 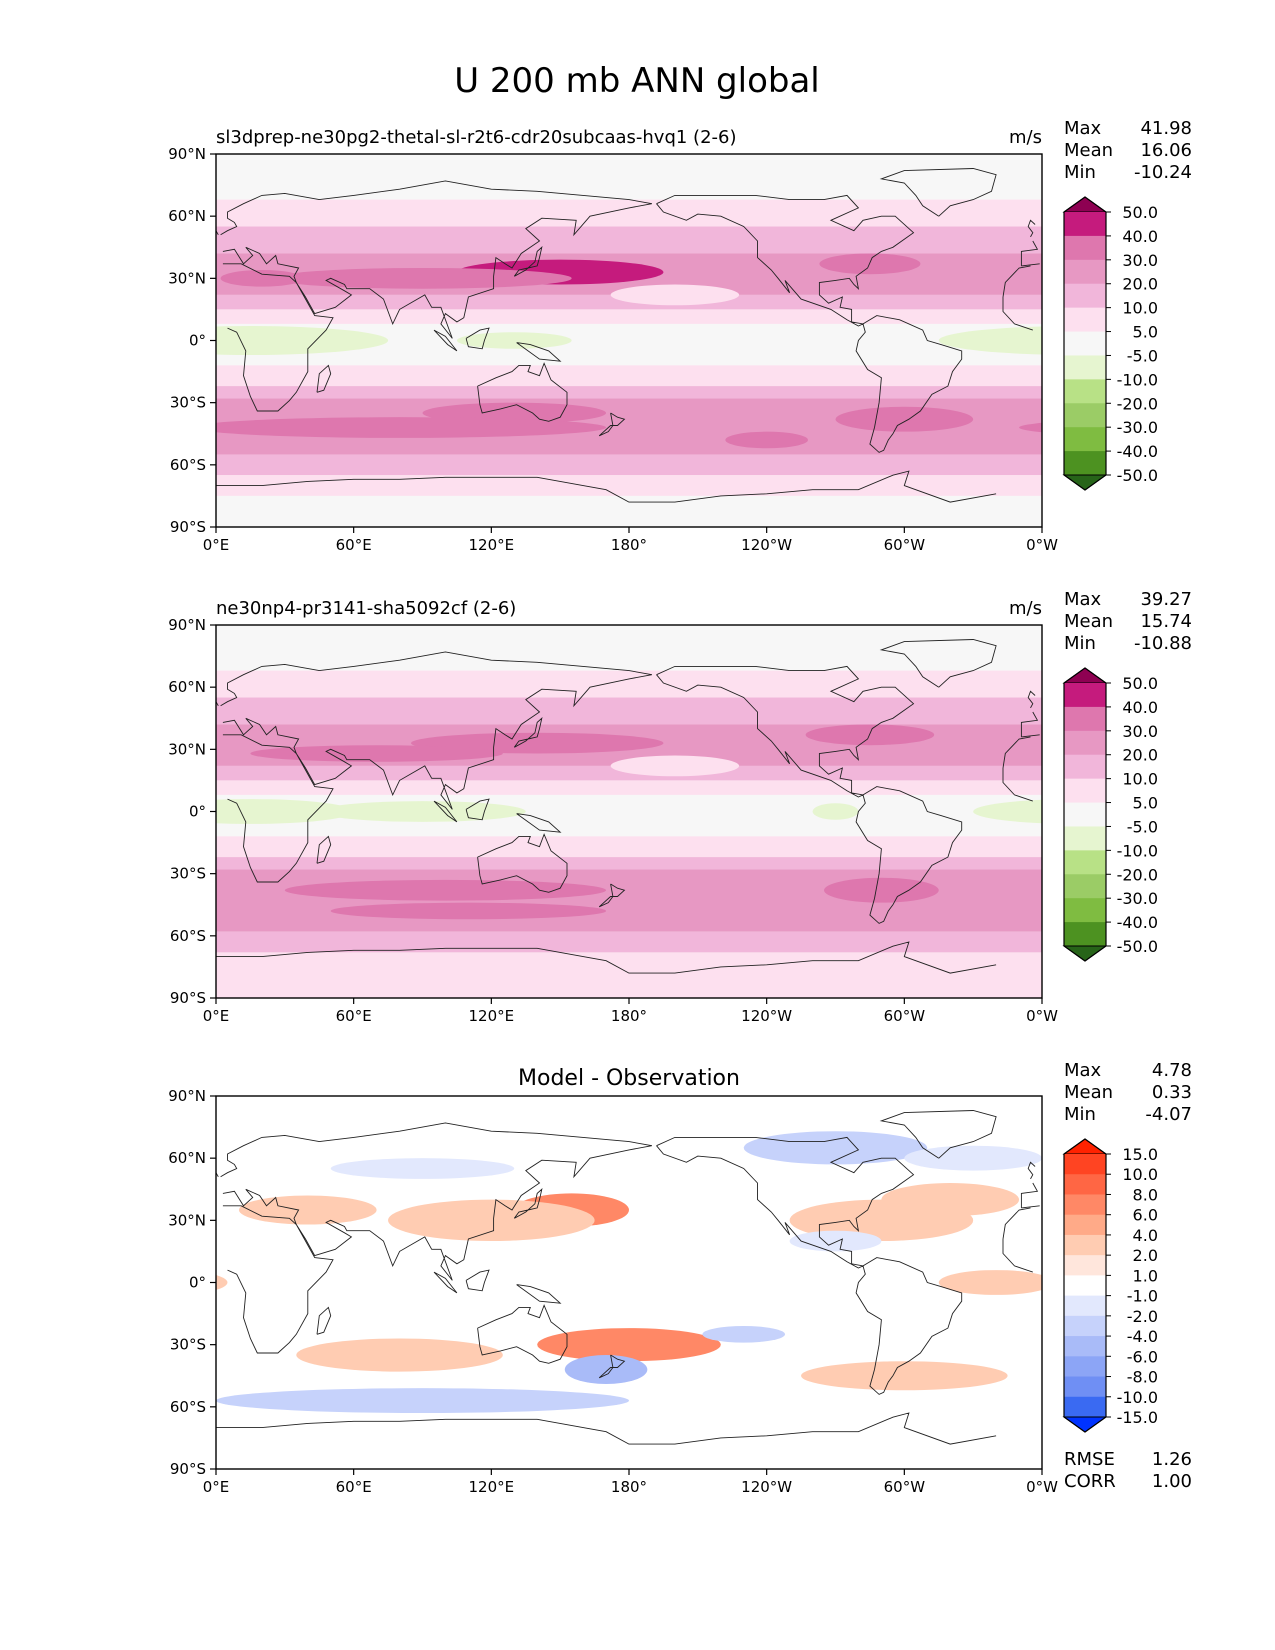 What do you see at coordinates (1172, 1070) in the screenshot?
I see `stat-value: 4.78` at bounding box center [1172, 1070].